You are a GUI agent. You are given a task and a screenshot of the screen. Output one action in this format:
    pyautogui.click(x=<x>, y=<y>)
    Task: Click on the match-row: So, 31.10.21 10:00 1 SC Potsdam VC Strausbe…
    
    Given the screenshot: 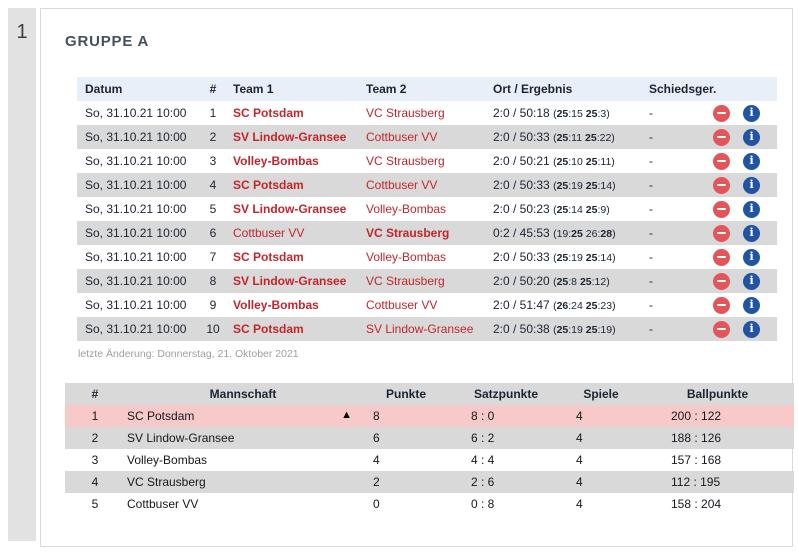 What is the action you would take?
    pyautogui.click(x=427, y=113)
    